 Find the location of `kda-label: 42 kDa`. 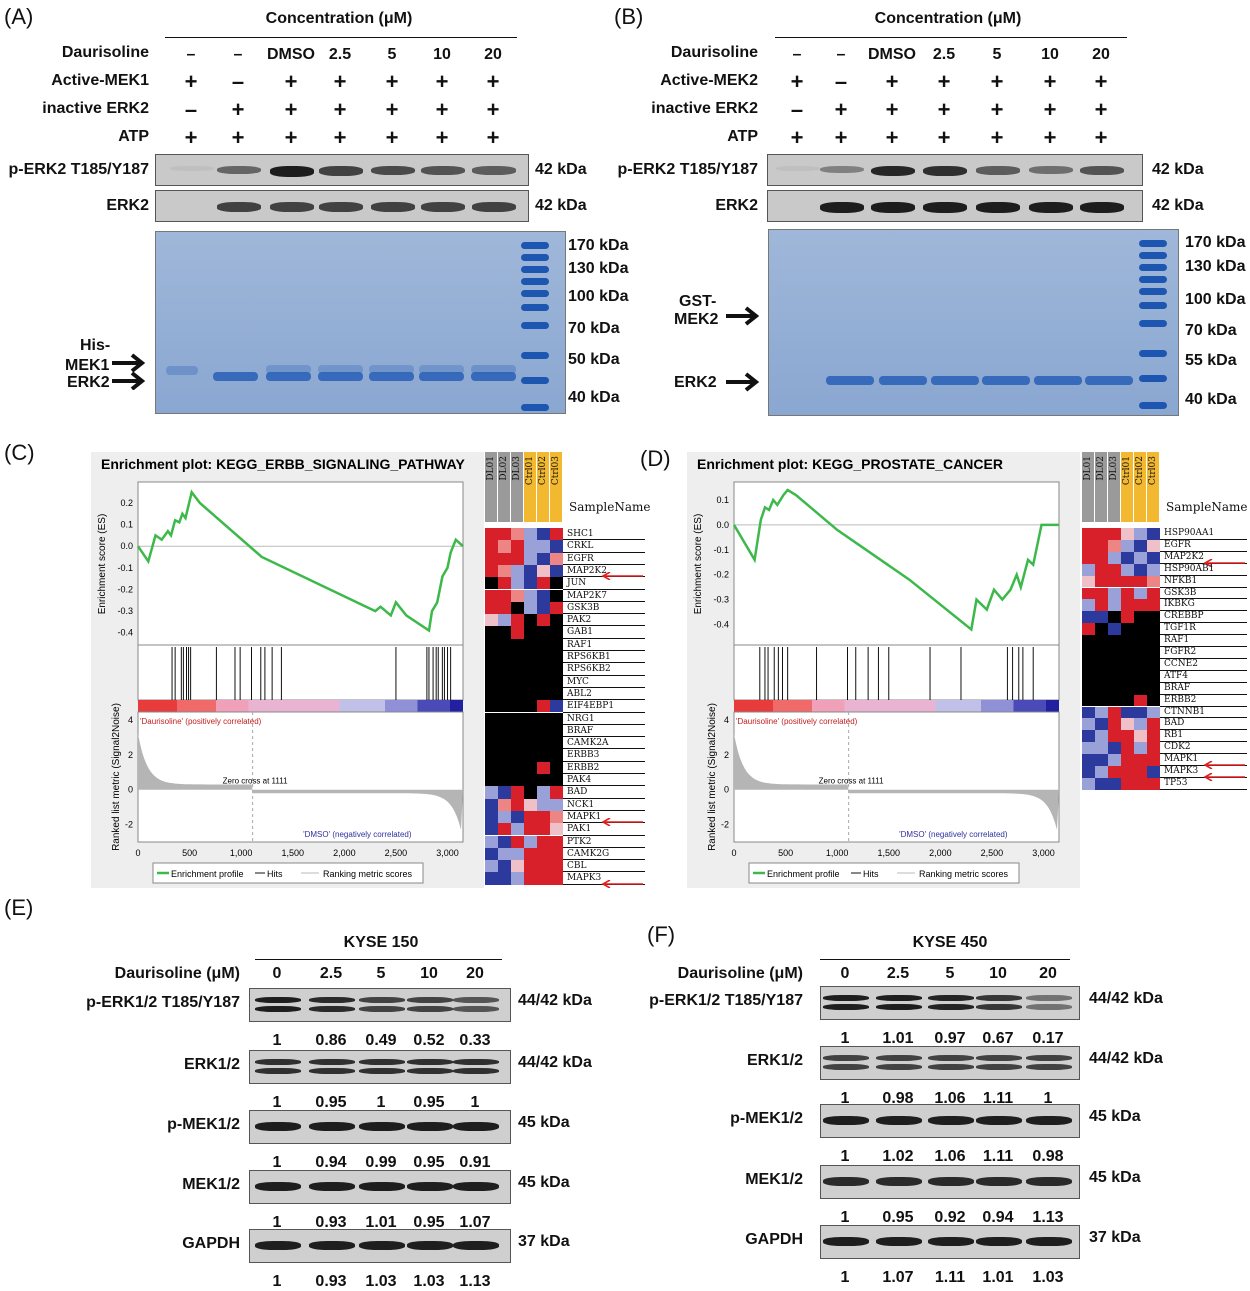

kda-label: 42 kDa is located at coordinates (1178, 169).